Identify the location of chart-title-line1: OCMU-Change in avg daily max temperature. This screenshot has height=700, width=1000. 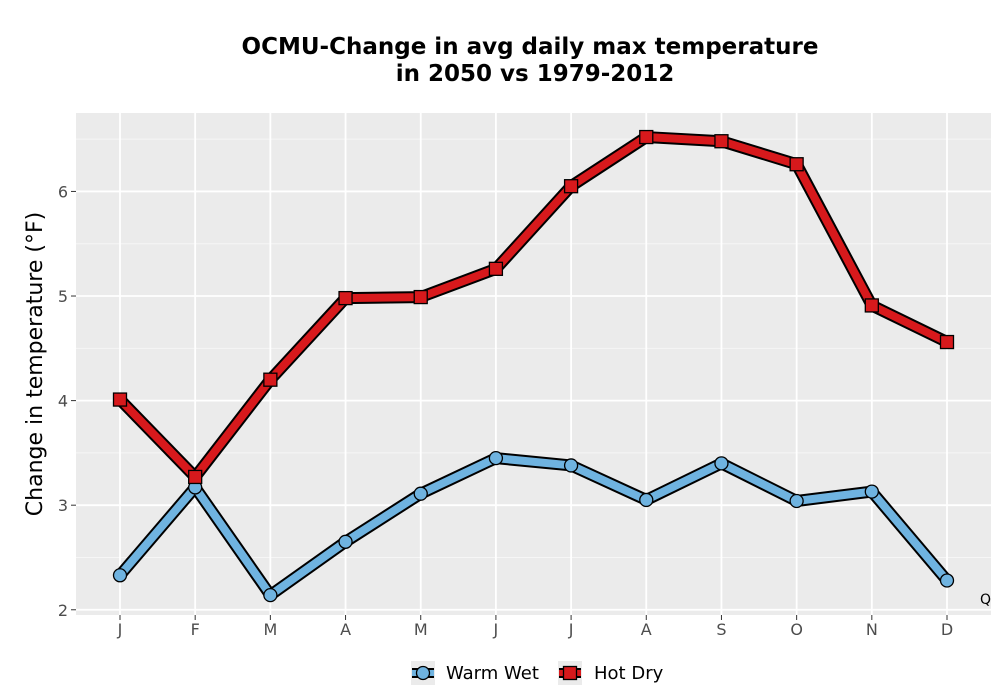
(530, 47).